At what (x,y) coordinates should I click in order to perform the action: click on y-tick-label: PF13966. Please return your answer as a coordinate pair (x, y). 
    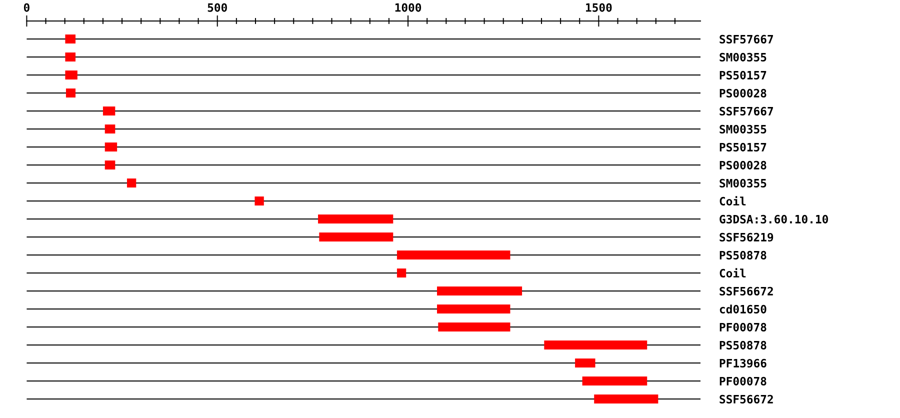
    Looking at the image, I should click on (743, 363).